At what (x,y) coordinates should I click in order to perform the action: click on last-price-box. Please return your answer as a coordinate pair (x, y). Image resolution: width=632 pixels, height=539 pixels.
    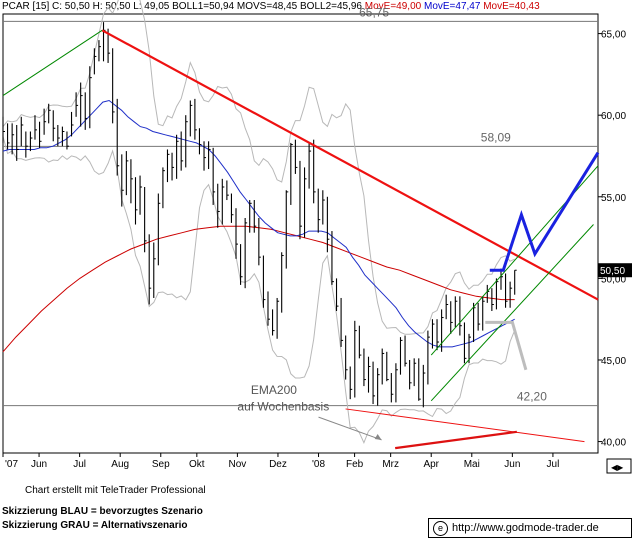
    Looking at the image, I should click on (615, 270).